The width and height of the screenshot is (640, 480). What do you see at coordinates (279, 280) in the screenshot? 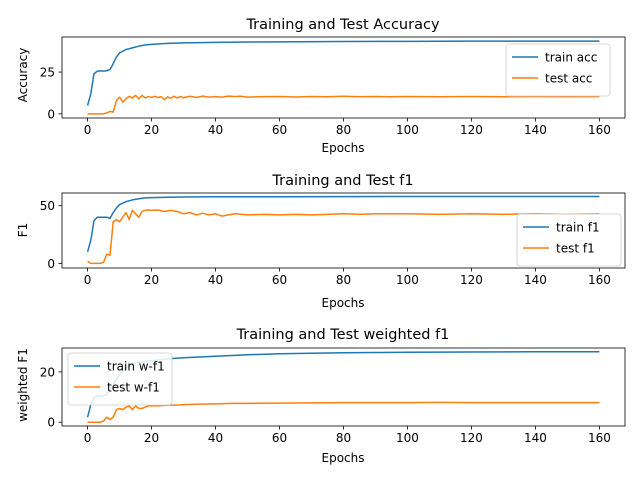
I see `f1-x-tick-label: 60` at bounding box center [279, 280].